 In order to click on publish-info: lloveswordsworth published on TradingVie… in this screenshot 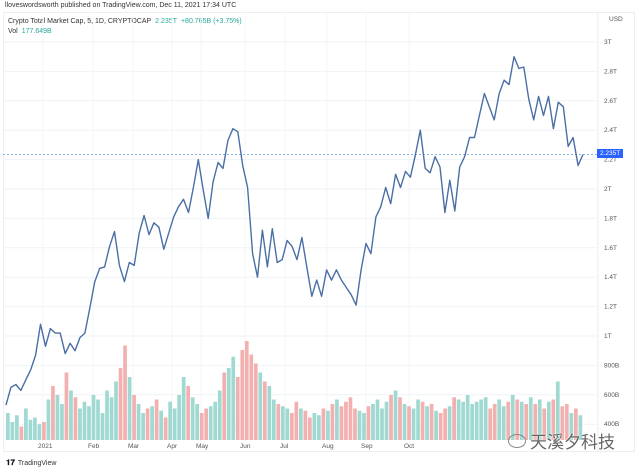, I will do `click(121, 5)`.